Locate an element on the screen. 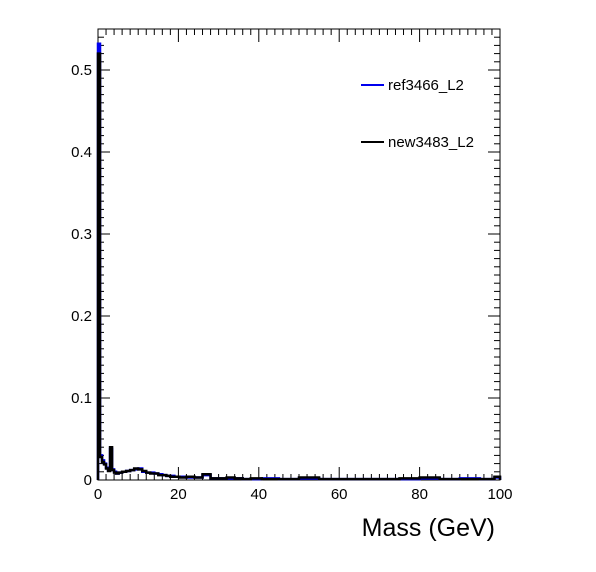 Image resolution: width=596 pixels, height=572 pixels. legend-label-ref3466_L2: ref3466_L2 is located at coordinates (426, 85).